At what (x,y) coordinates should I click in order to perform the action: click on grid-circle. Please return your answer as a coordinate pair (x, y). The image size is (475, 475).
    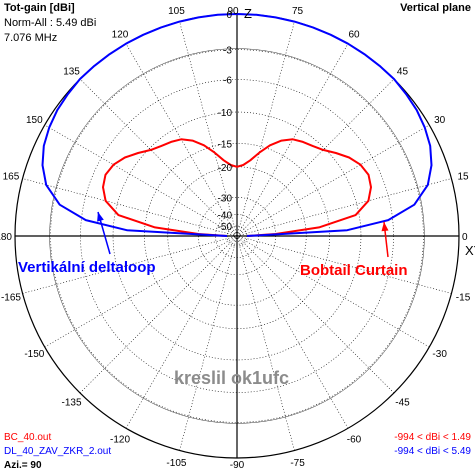
    Looking at the image, I should click on (237, 236).